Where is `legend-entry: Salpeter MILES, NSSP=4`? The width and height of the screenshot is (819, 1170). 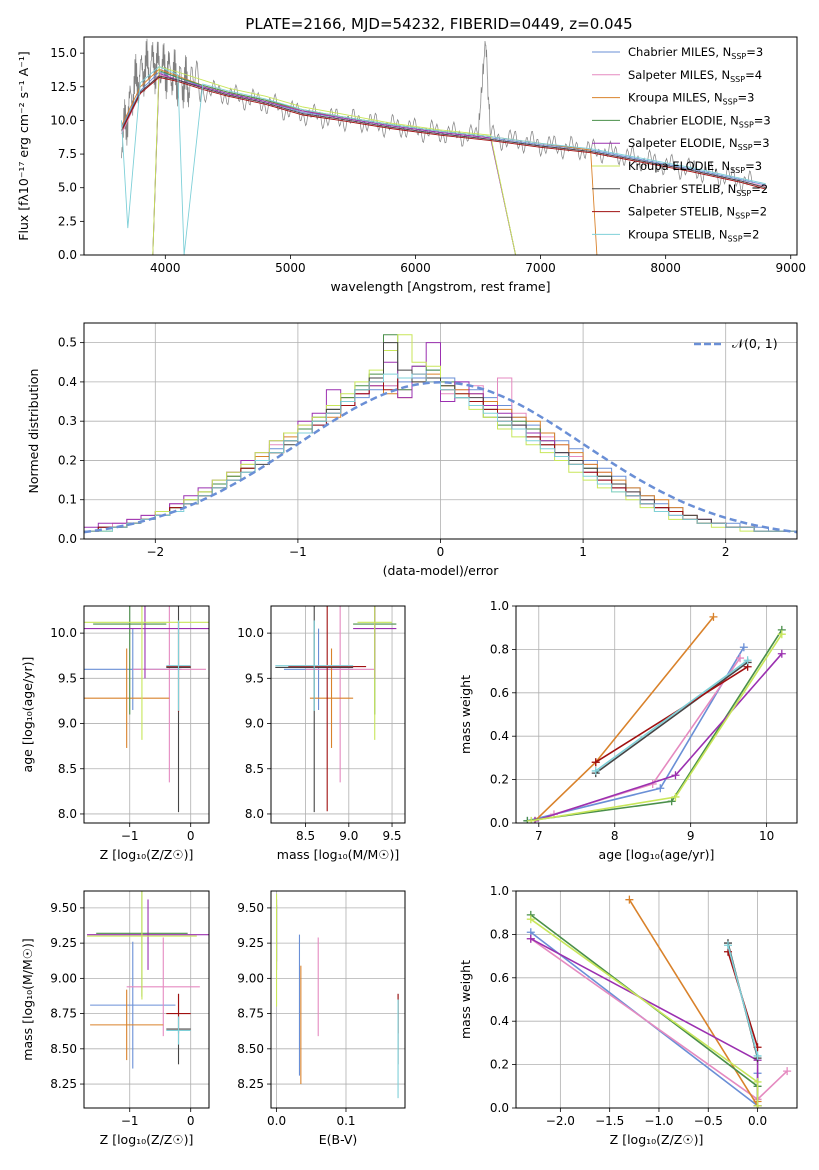
legend-entry: Salpeter MILES, NSSP=4 is located at coordinates (695, 76).